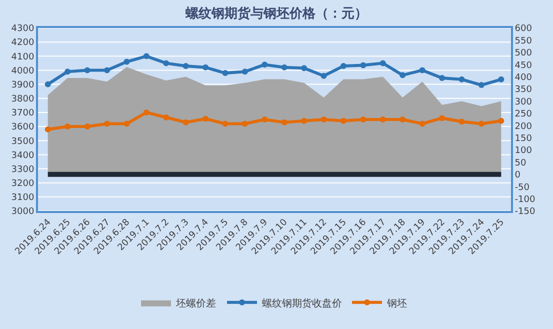 This screenshot has height=329, width=553. I want to click on y2-tick-label: 400, so click(523, 77).